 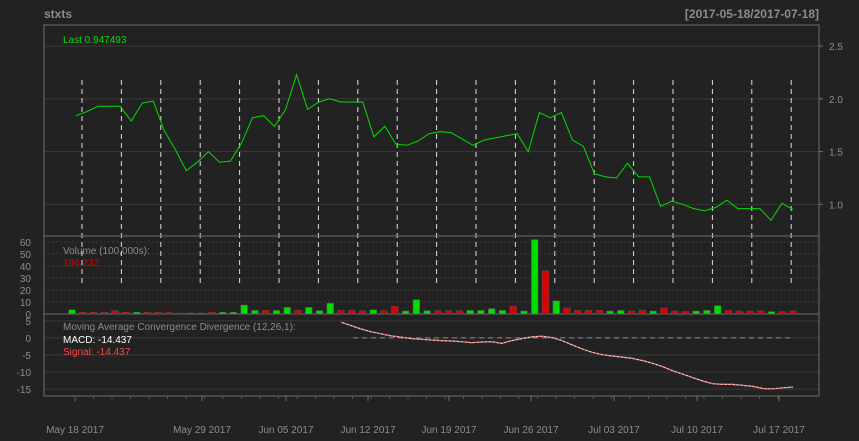 What do you see at coordinates (26, 255) in the screenshot?
I see `volume-tick-label: 50` at bounding box center [26, 255].